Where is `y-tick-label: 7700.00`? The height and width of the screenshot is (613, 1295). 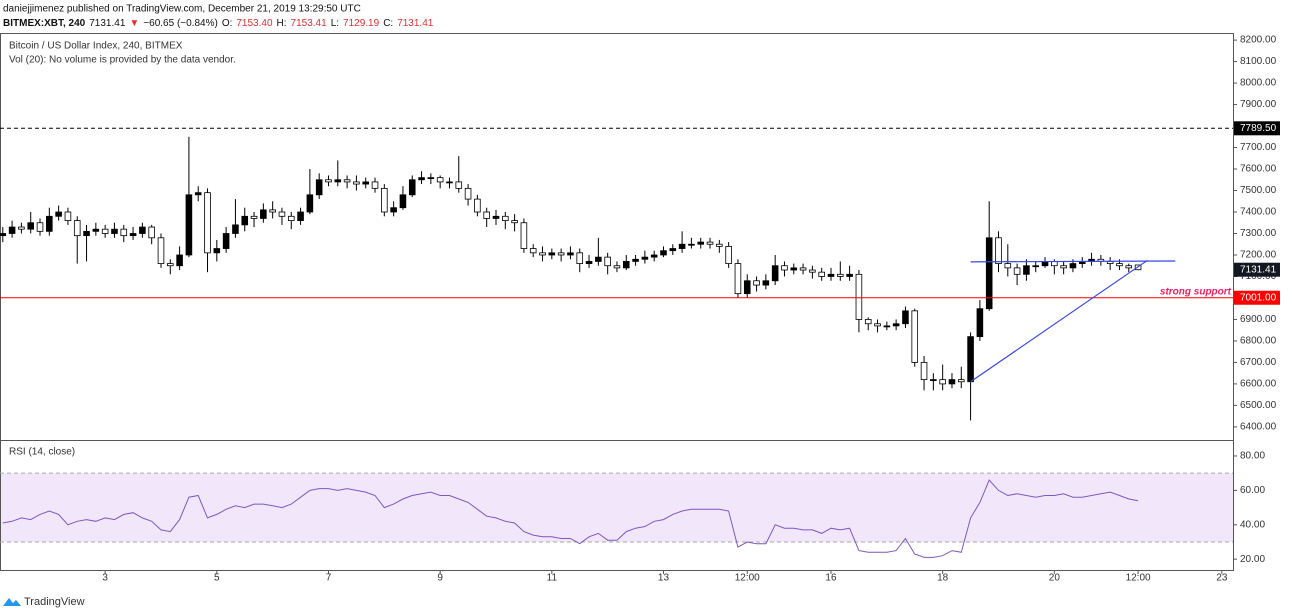 y-tick-label: 7700.00 is located at coordinates (1258, 147).